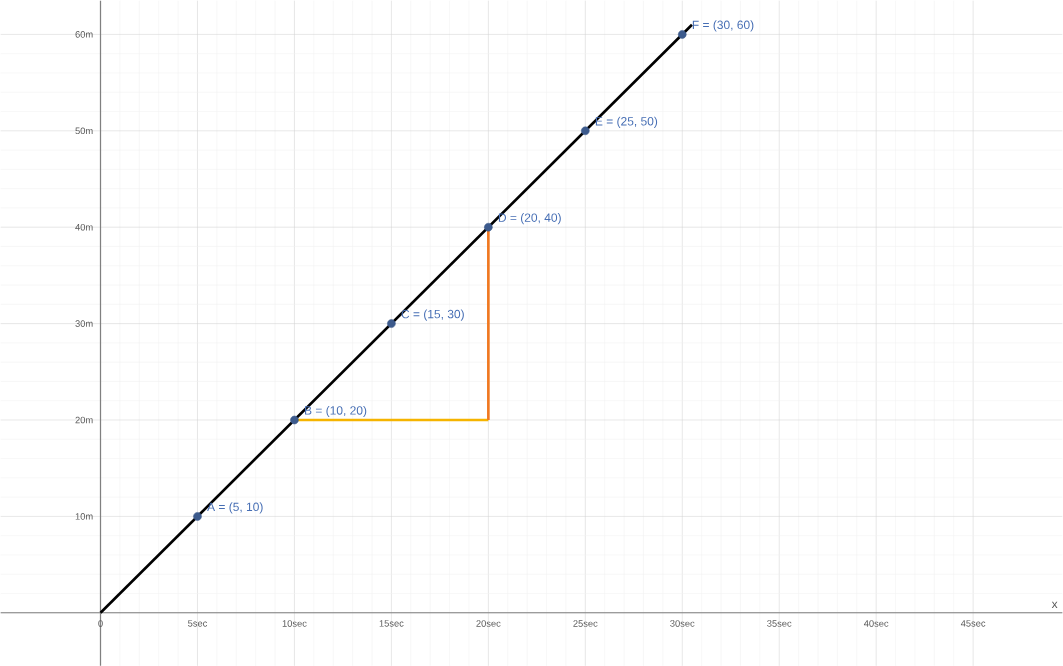  I want to click on x-tick-label: 0, so click(100, 623).